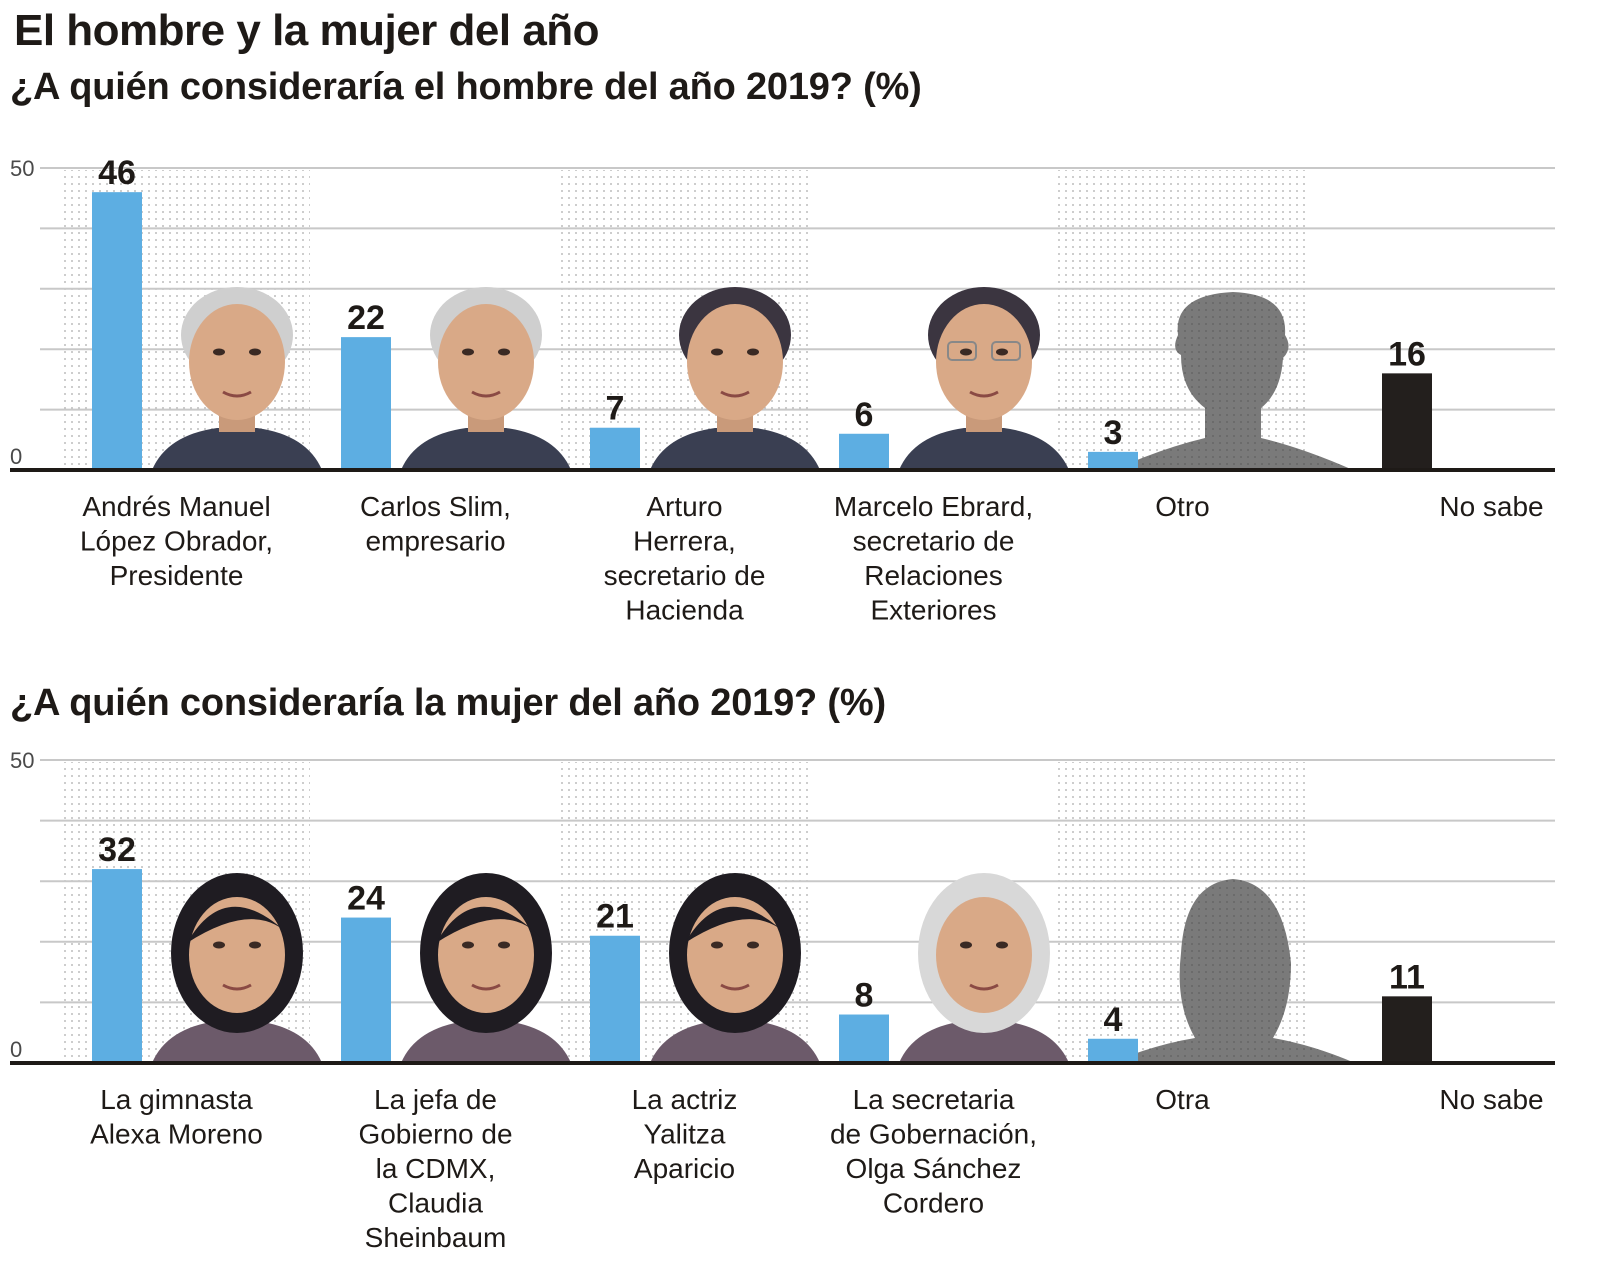 This screenshot has height=1278, width=1600. Describe the element at coordinates (1113, 1020) in the screenshot. I see `value-label: 4` at that location.